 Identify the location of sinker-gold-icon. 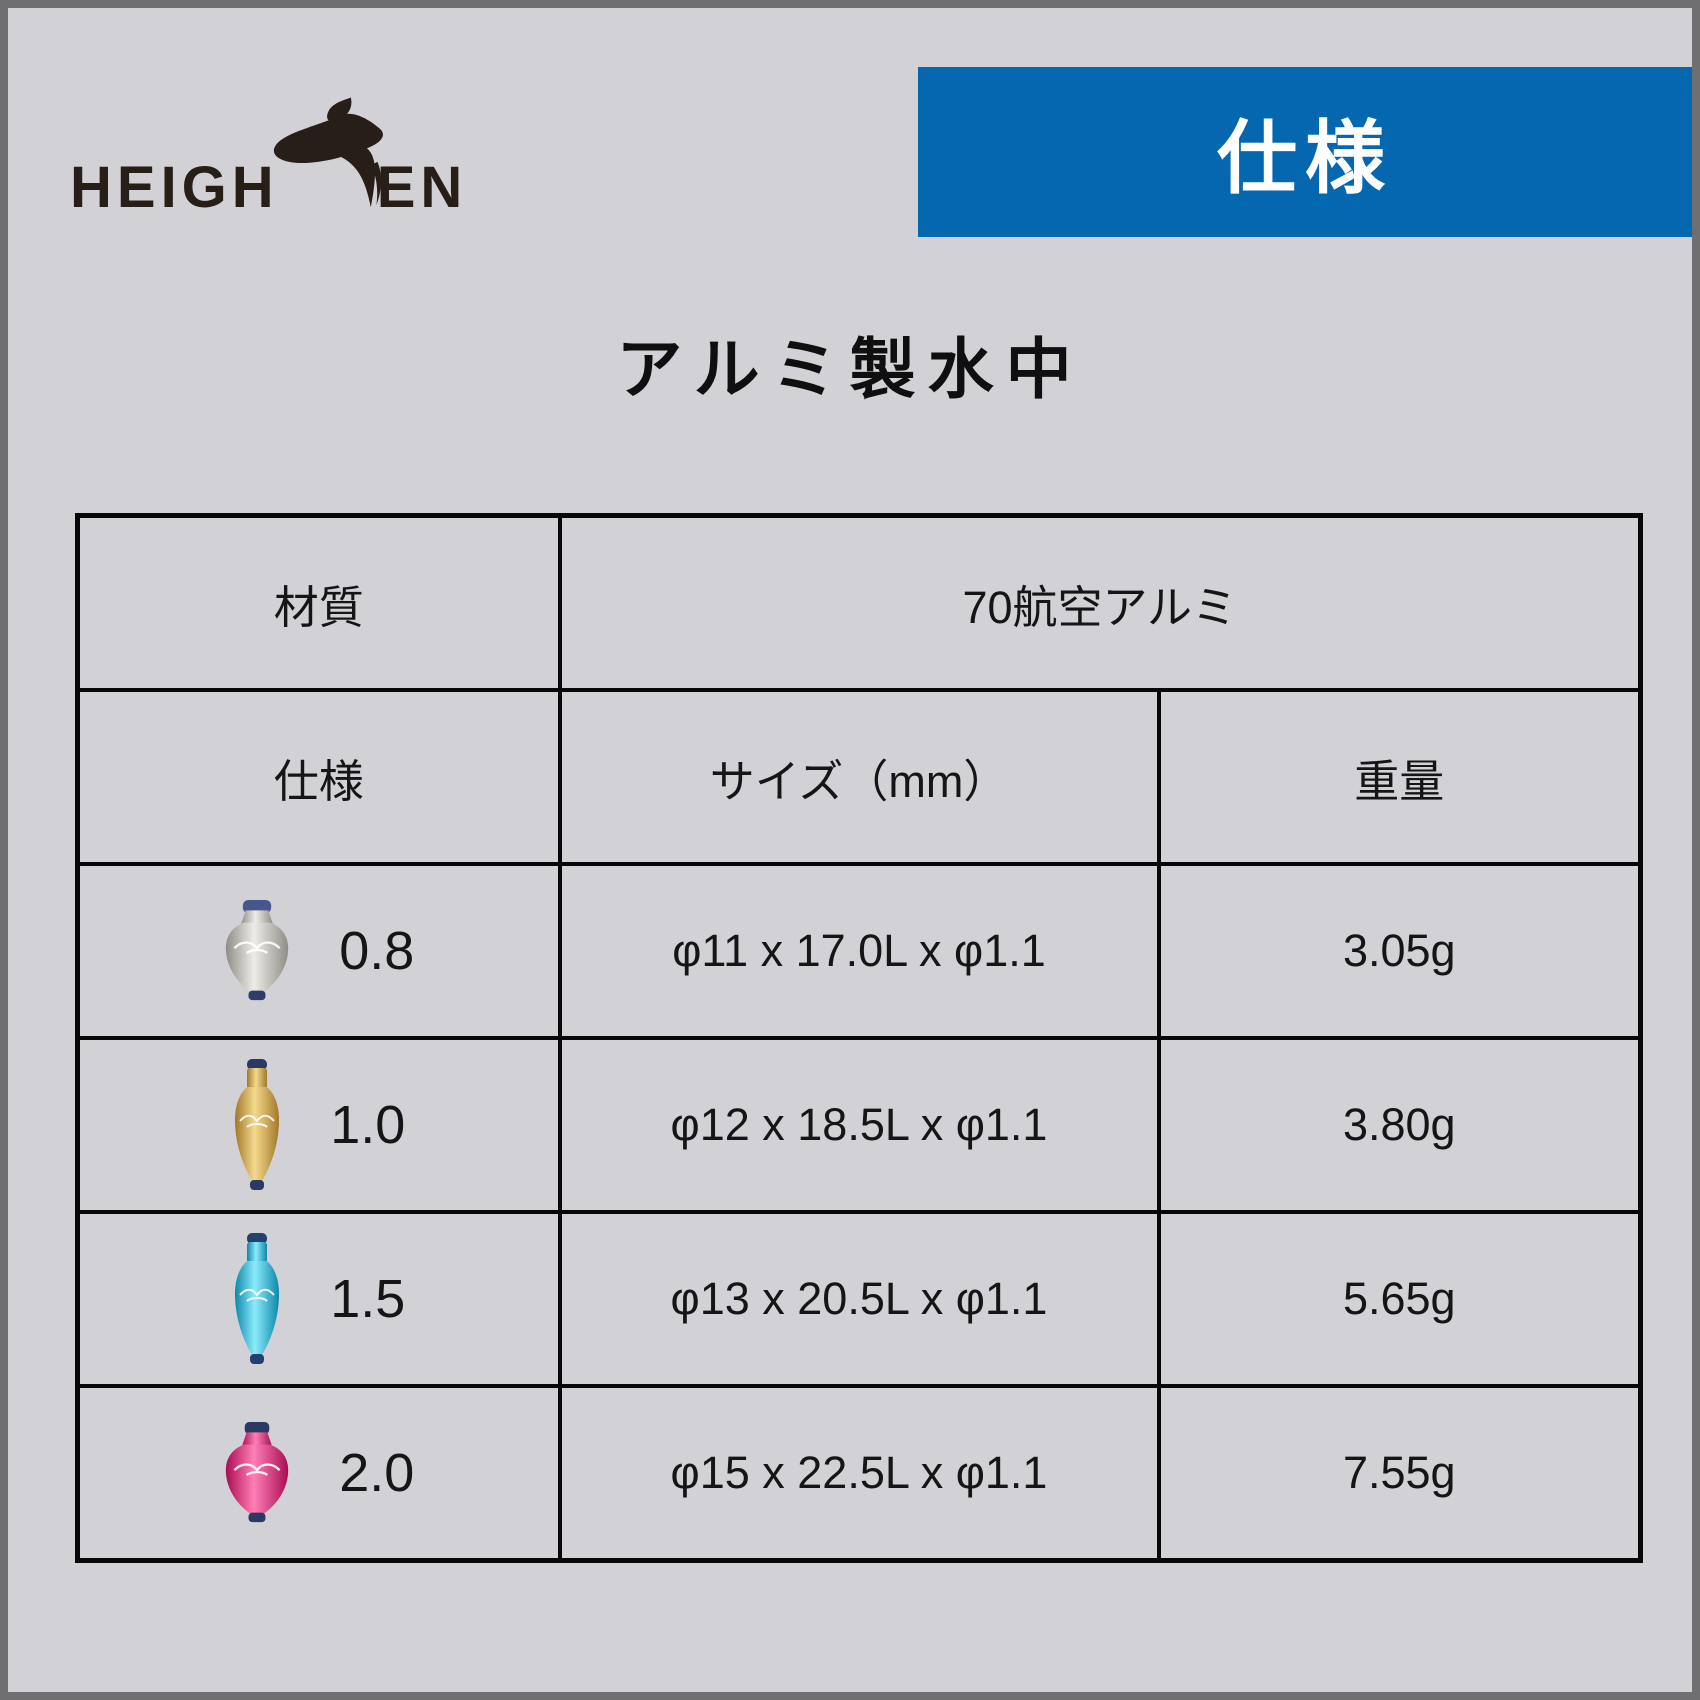
(257, 1124).